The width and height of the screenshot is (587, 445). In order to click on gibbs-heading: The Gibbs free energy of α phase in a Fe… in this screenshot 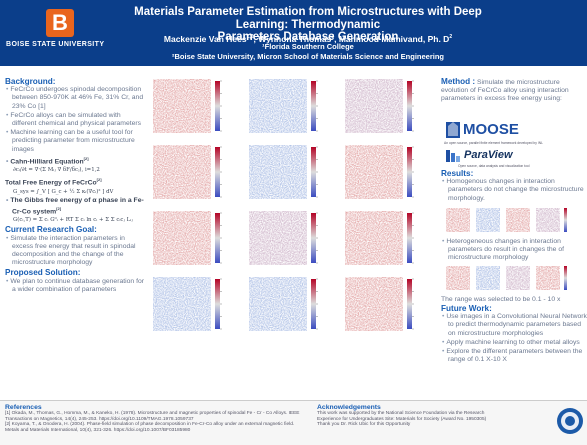, I will do `click(75, 207)`.